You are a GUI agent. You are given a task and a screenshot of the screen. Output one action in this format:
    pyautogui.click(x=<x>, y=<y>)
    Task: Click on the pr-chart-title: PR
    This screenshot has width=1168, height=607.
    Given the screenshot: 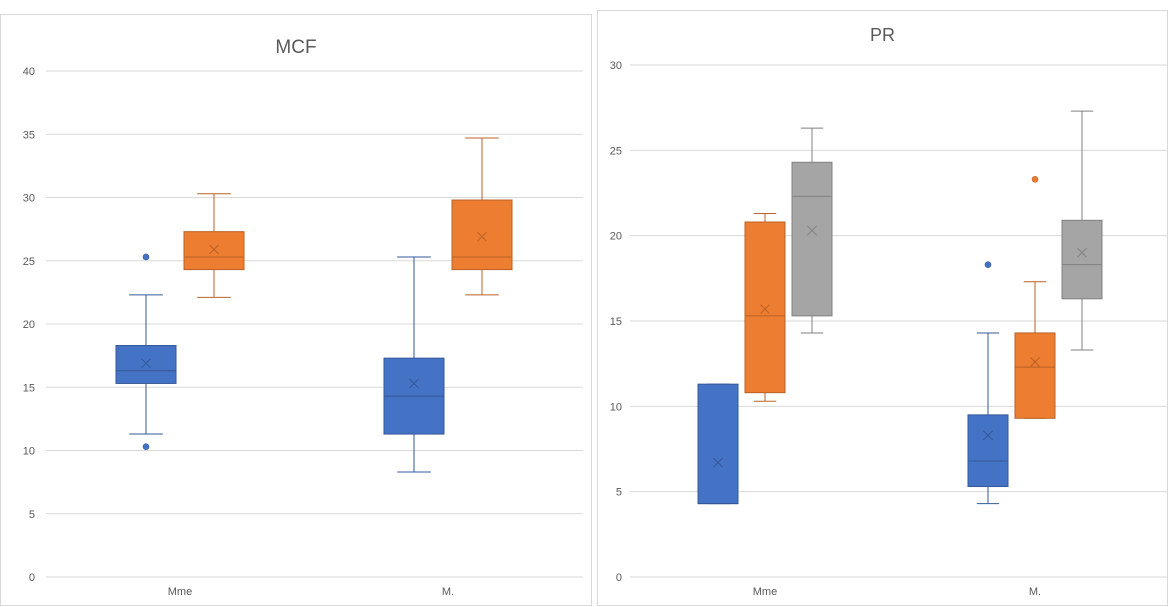 What is the action you would take?
    pyautogui.click(x=882, y=35)
    